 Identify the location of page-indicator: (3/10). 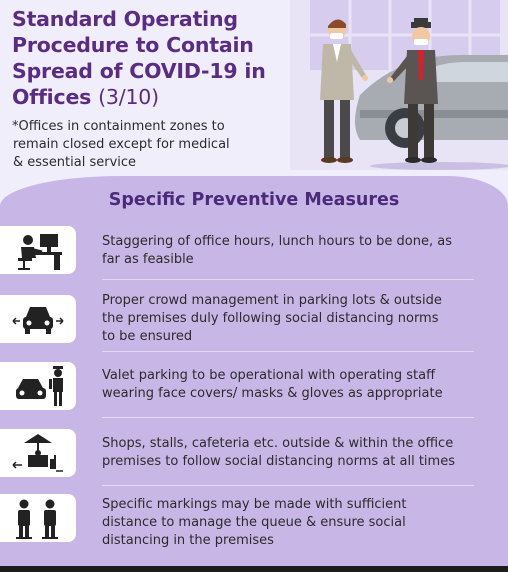
(128, 97).